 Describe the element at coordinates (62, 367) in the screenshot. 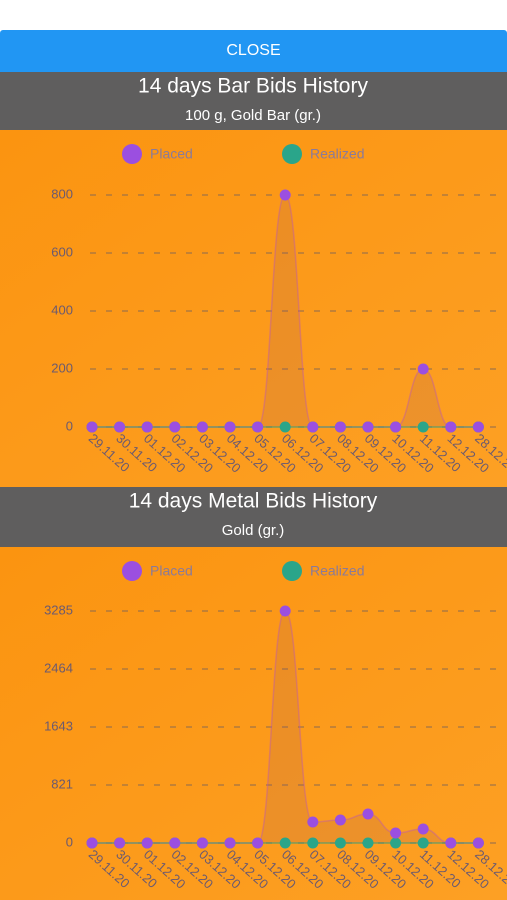

I see `y-tick-label: 200` at that location.